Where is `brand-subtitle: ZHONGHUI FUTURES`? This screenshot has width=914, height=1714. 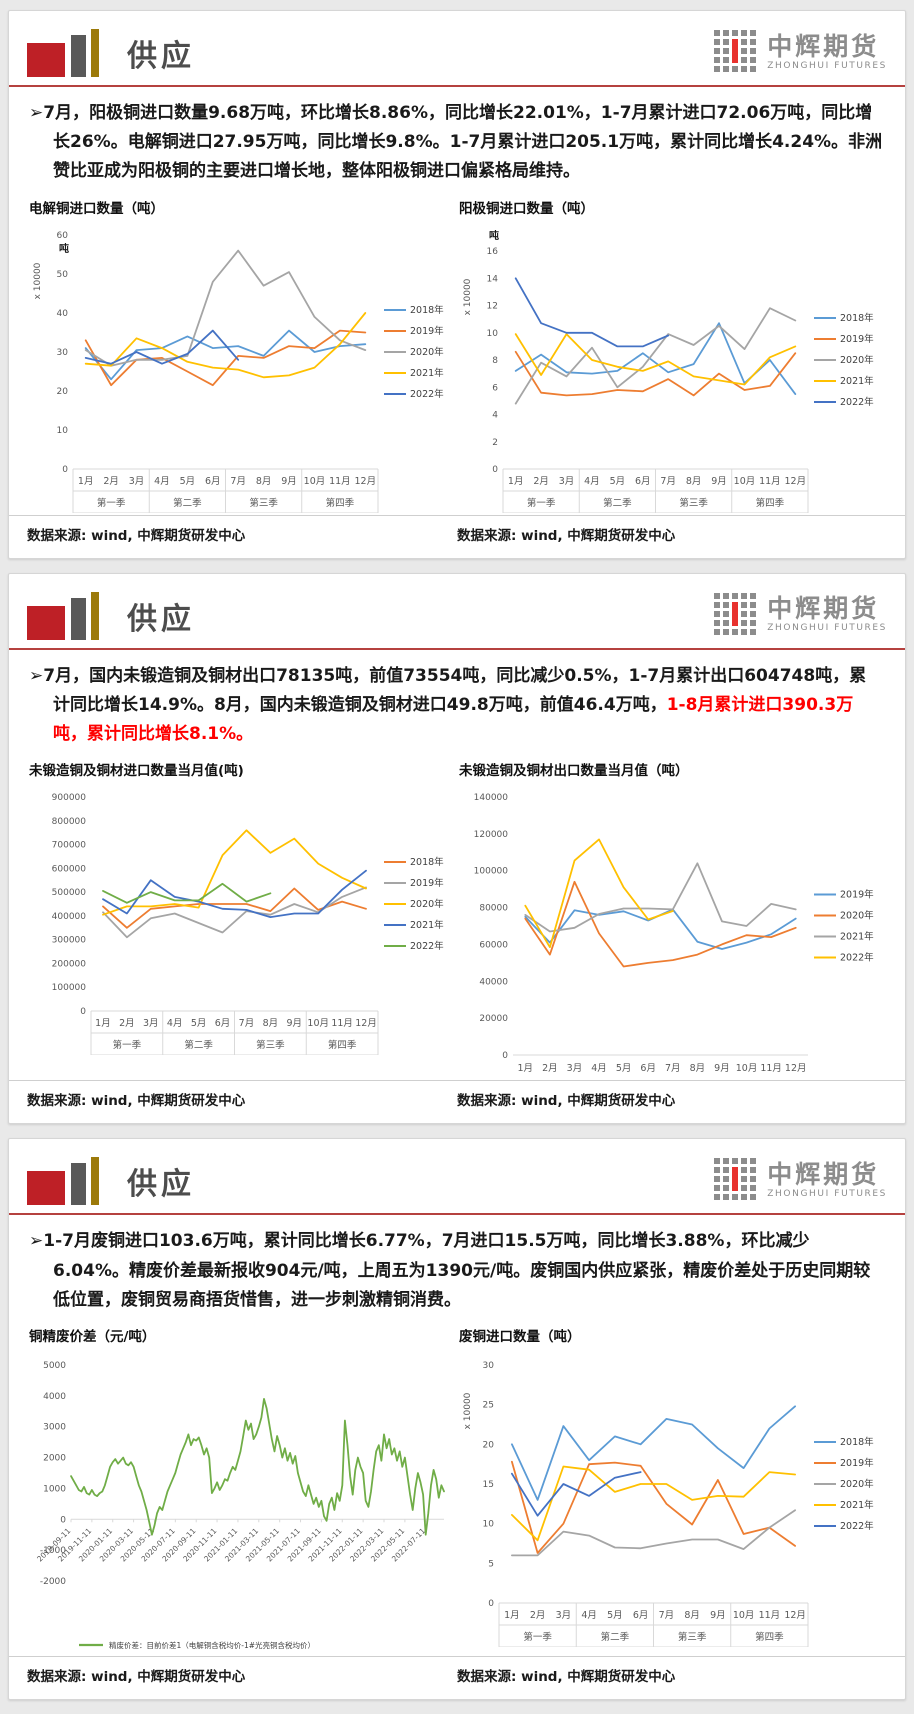 brand-subtitle: ZHONGHUI FUTURES is located at coordinates (827, 1193).